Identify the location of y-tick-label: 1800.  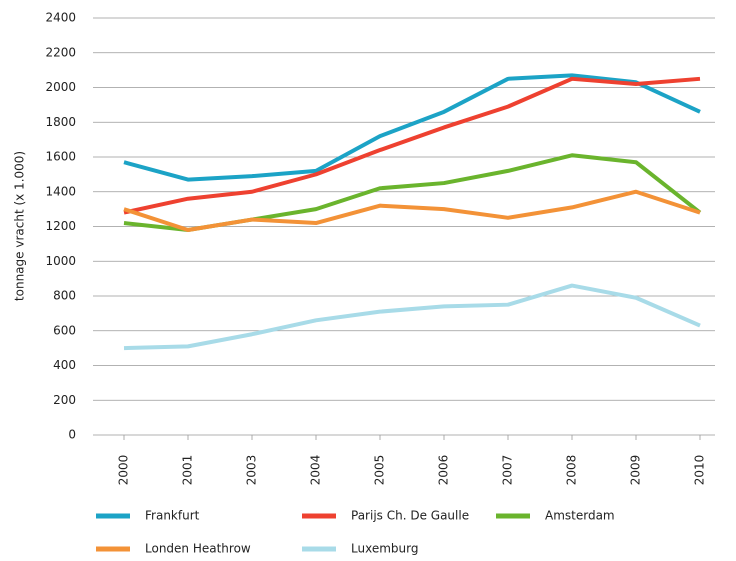
(60, 122).